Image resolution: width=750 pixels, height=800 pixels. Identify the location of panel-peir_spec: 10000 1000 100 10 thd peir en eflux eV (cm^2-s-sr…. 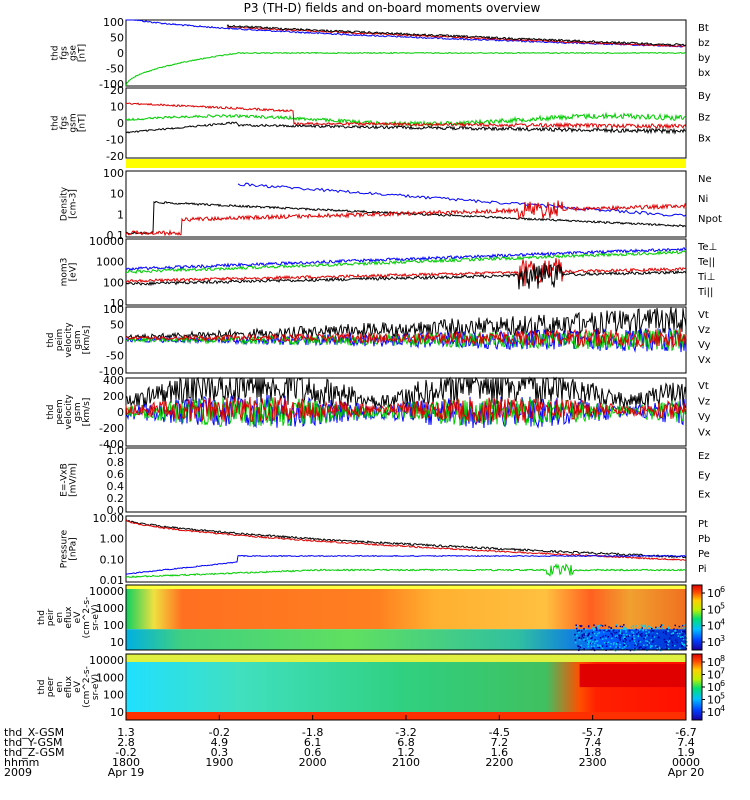
(381, 618).